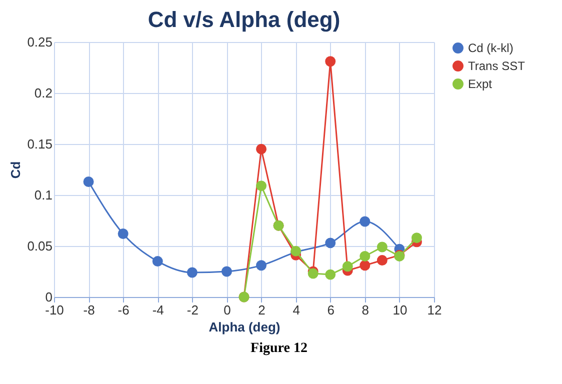  I want to click on x-axis-title: Alpha (deg), so click(244, 327).